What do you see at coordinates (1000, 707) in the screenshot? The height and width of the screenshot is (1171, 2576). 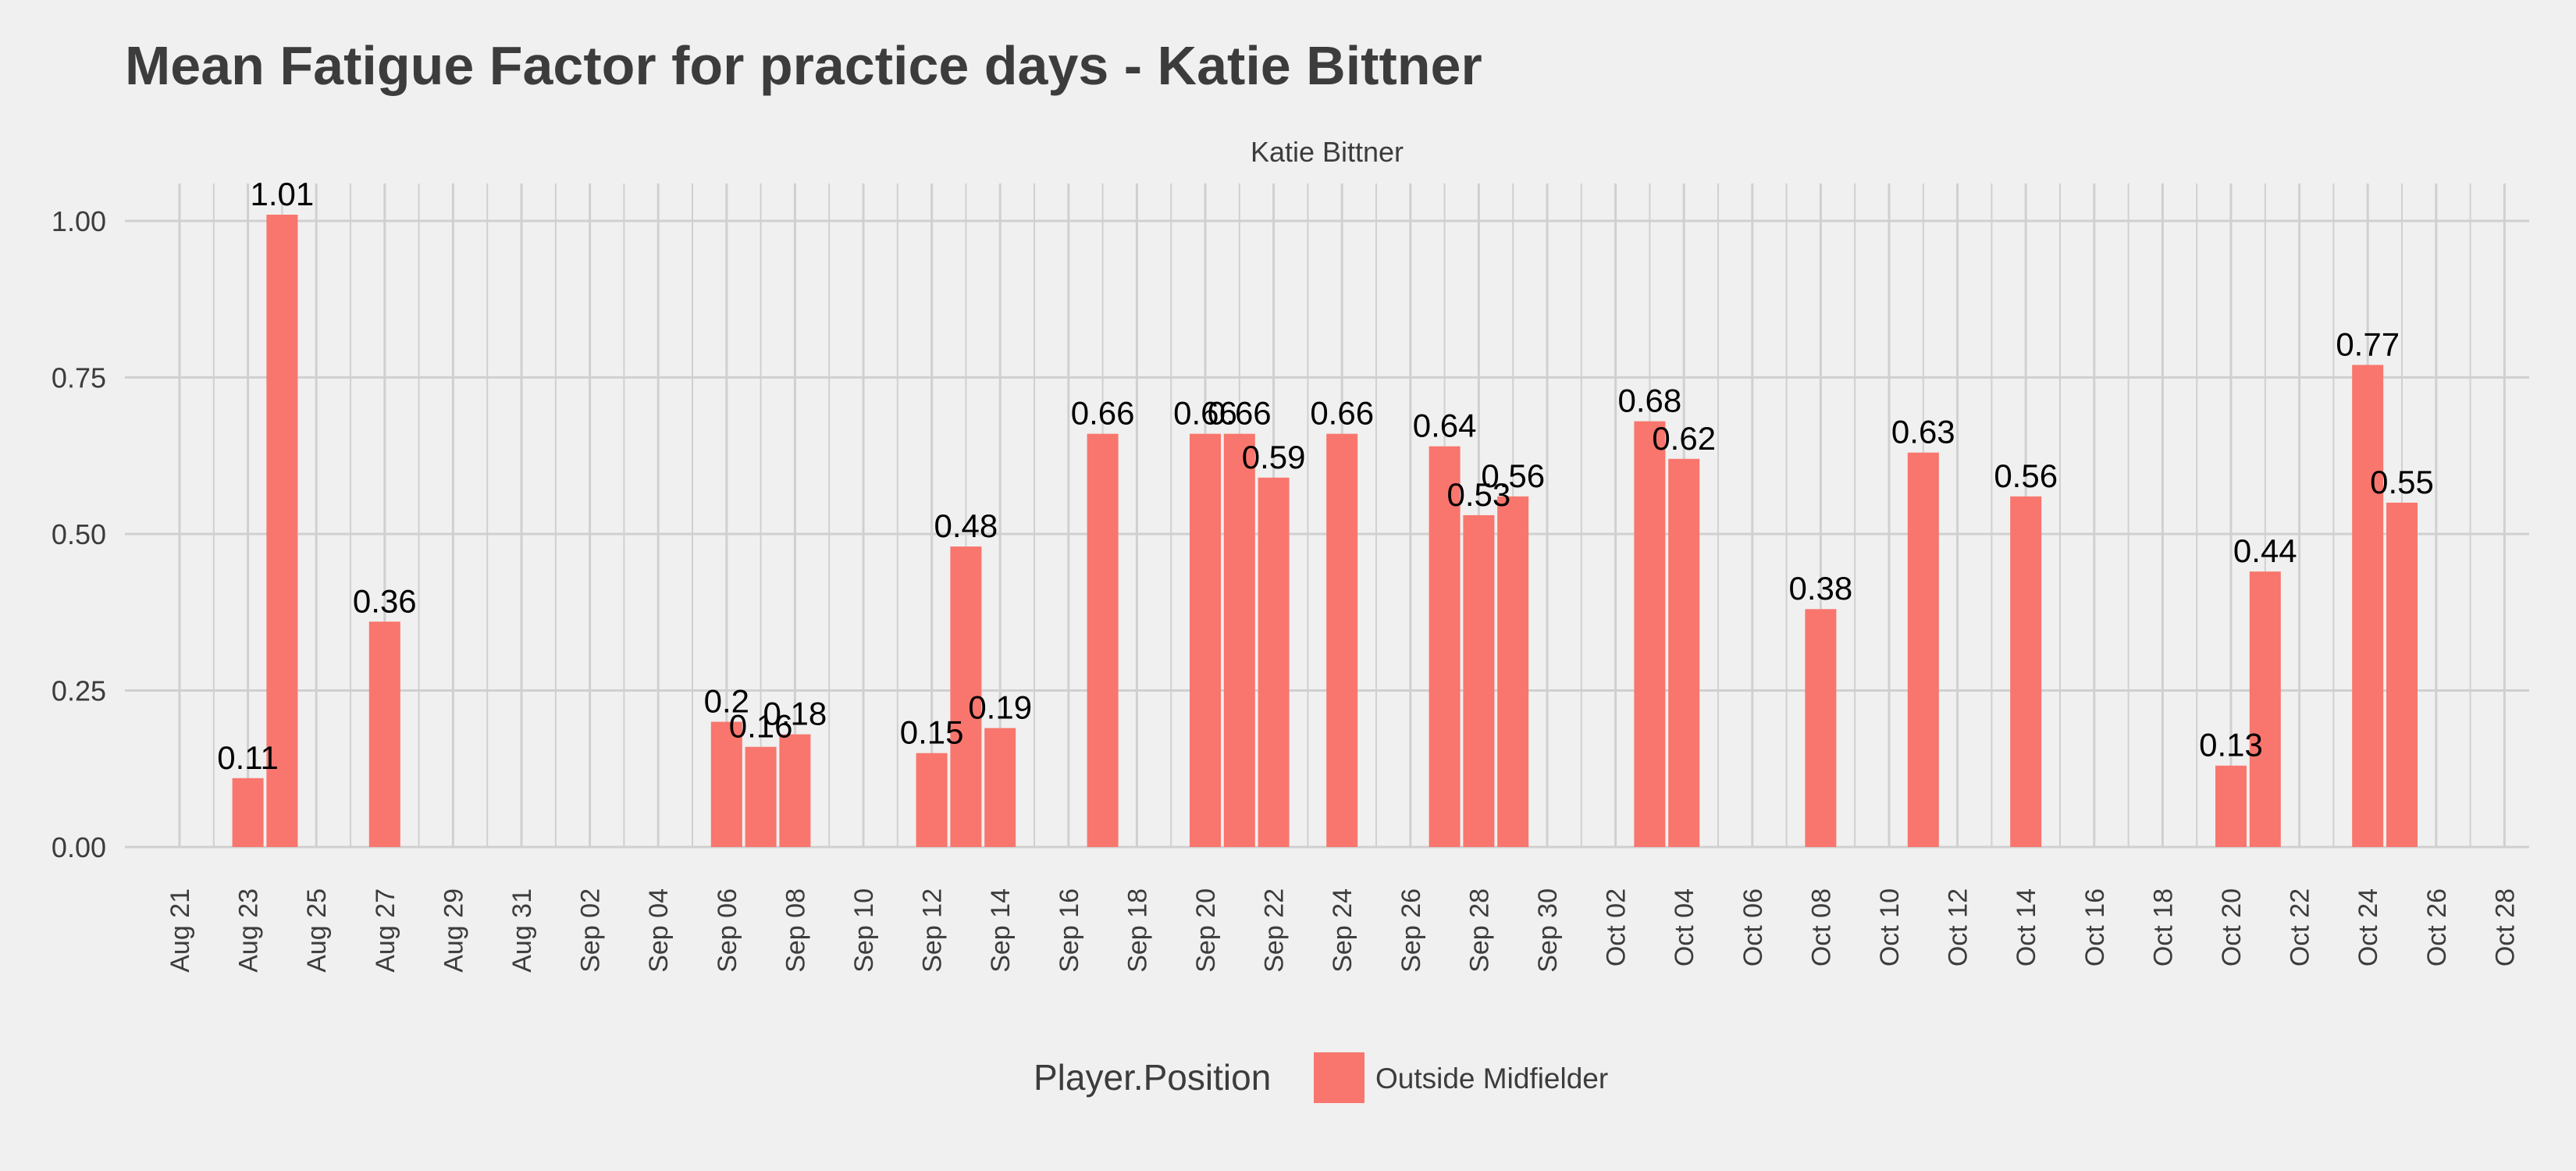 I see `bar-value-label: 0.19` at bounding box center [1000, 707].